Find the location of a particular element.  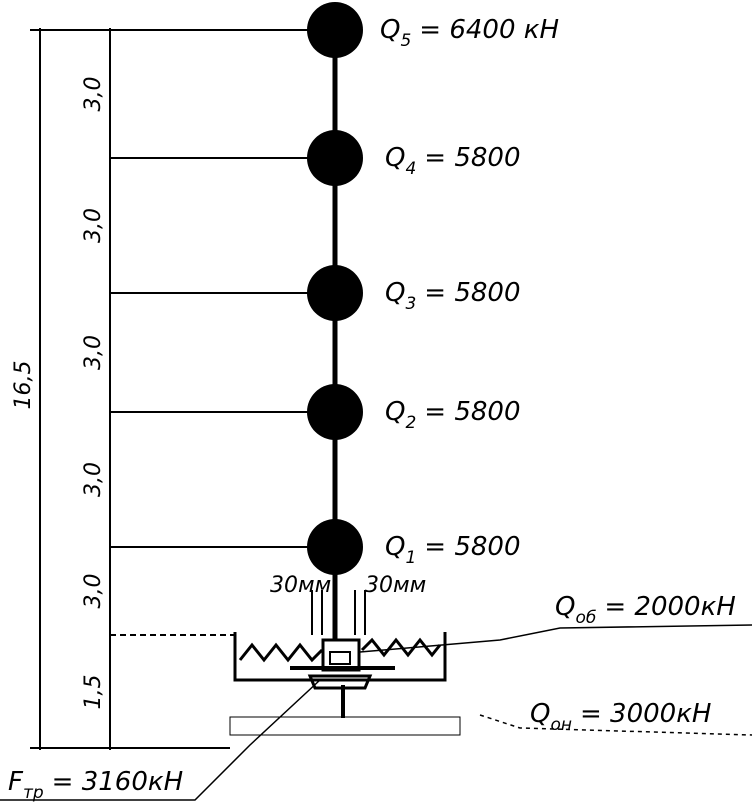

value: = 3000кН is located at coordinates (645, 714).